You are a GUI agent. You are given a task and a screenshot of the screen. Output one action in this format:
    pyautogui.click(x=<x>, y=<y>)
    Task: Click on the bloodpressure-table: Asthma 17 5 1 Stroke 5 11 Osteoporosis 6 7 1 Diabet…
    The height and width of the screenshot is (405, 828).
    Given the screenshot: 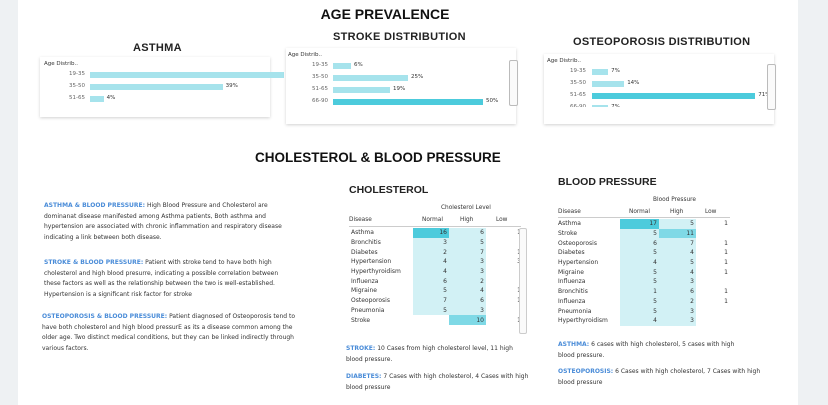 What is the action you would take?
    pyautogui.click(x=643, y=272)
    